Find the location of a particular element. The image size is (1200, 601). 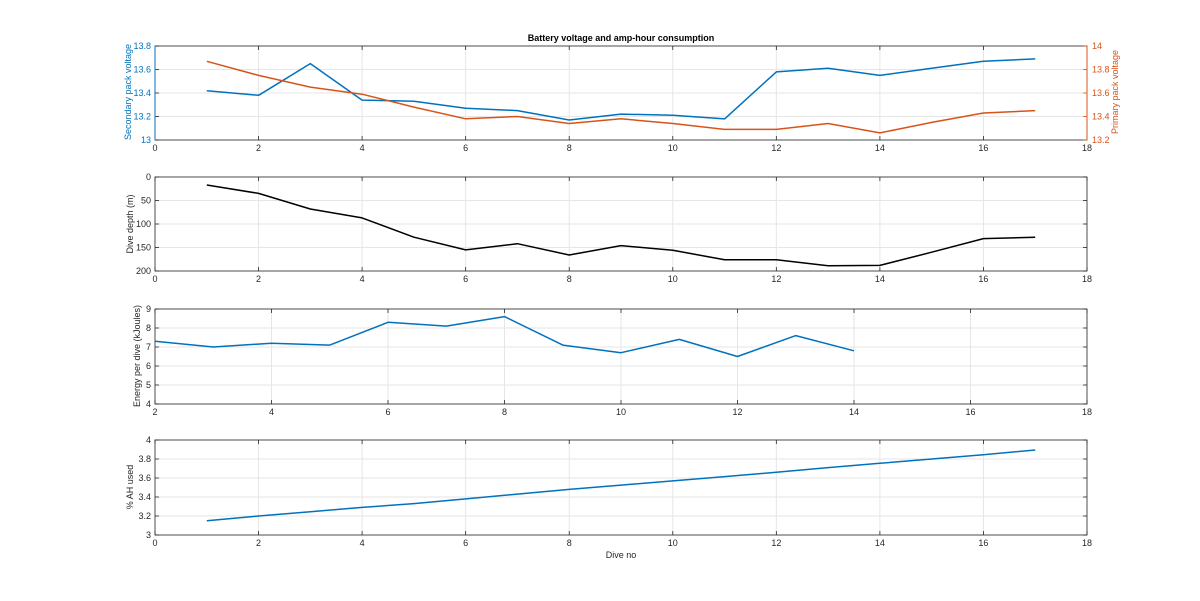

y-tick-label-right: 13.2 is located at coordinates (1101, 140).